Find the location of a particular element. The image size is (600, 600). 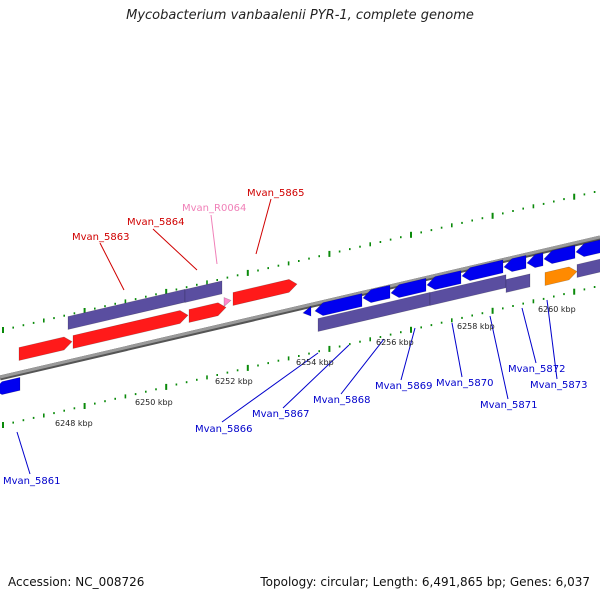

gene-label-mvan-5872: Mvan_5872 is located at coordinates (536, 369).